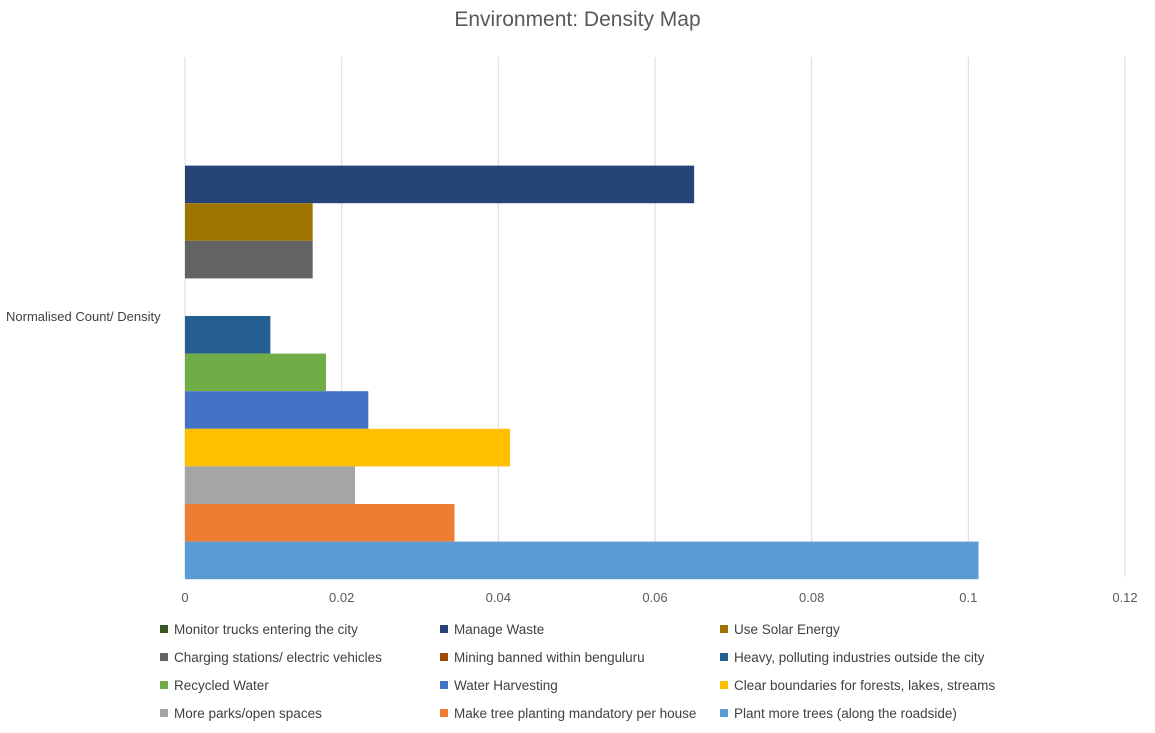 The width and height of the screenshot is (1155, 733). Describe the element at coordinates (341, 597) in the screenshot. I see `x-tick-label: 0.02` at that location.